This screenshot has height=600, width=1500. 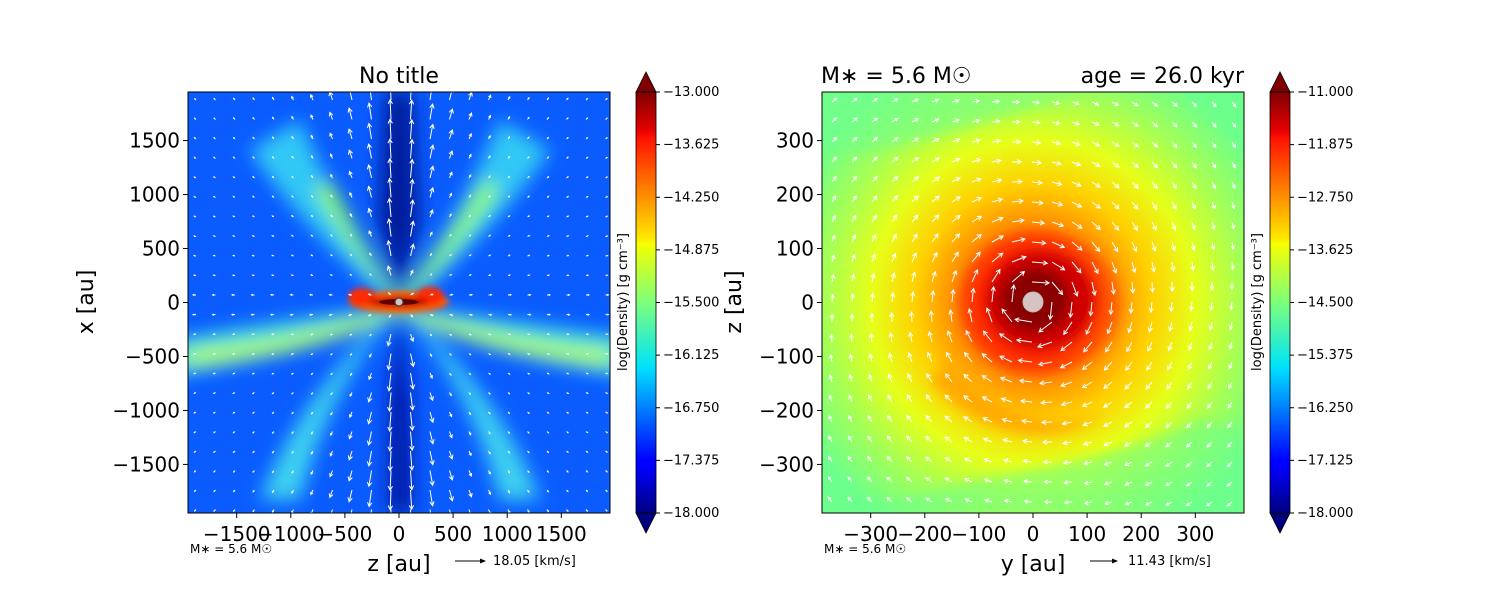 What do you see at coordinates (795, 249) in the screenshot?
I see `right-y-tick-label: 100` at bounding box center [795, 249].